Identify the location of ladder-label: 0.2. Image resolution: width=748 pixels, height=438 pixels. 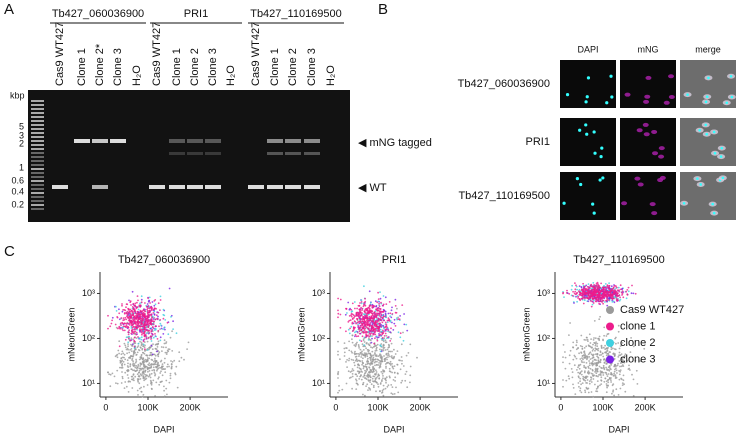
(17, 204).